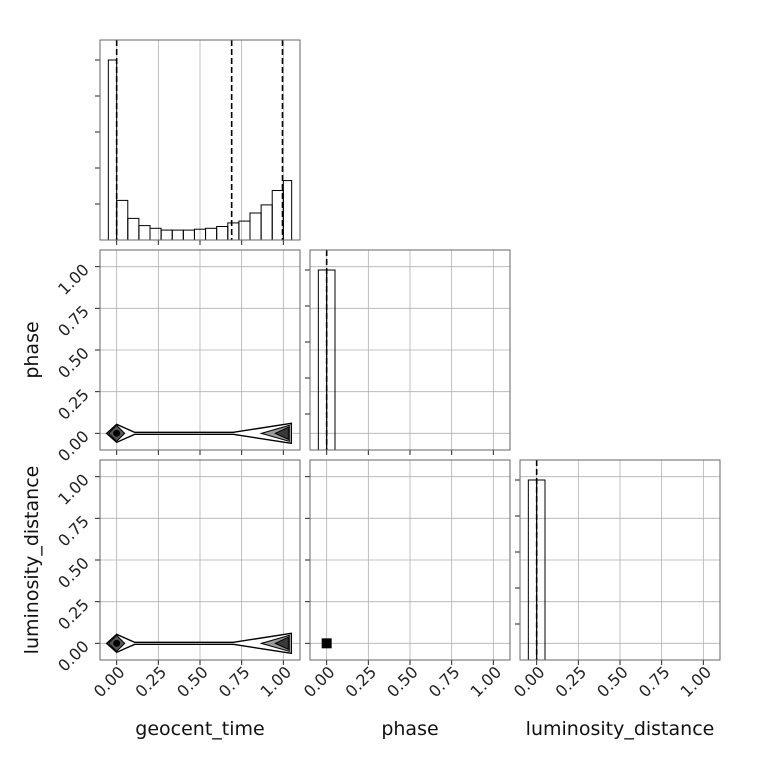  I want to click on kde-luminosity_distance-vs-geocent_time-ytick-label-4: 1.00, so click(73, 489).